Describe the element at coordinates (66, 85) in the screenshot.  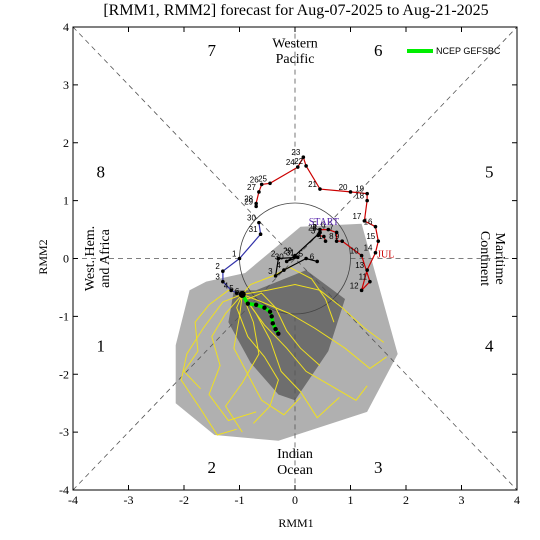
I see `y-tick-label: 3` at that location.